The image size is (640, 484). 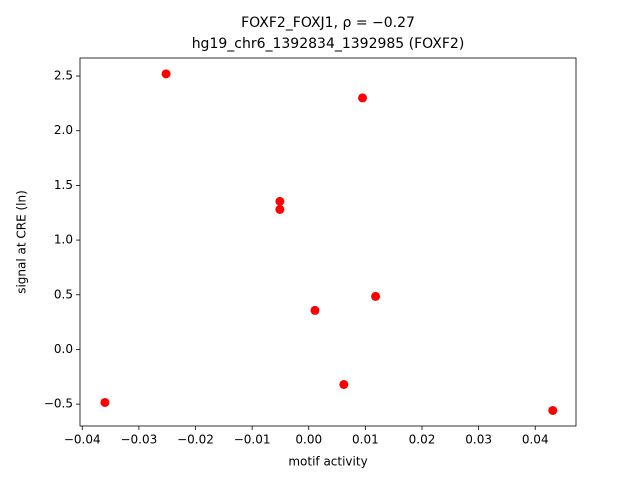 What do you see at coordinates (327, 462) in the screenshot?
I see `x-axis-label: motif activity` at bounding box center [327, 462].